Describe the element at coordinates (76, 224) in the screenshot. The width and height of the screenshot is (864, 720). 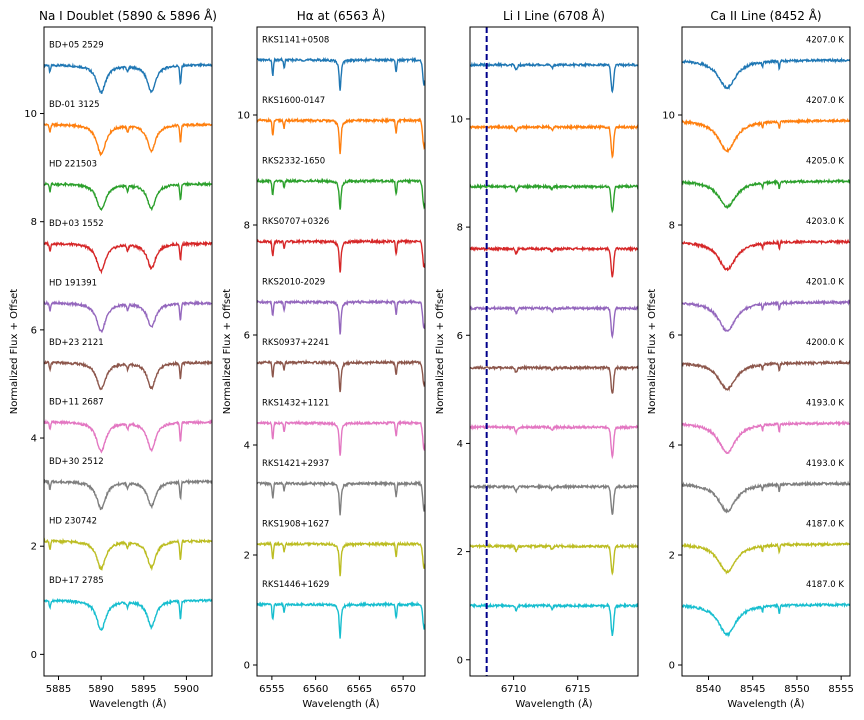
I see `series-annotation: BD+03 1552` at that location.